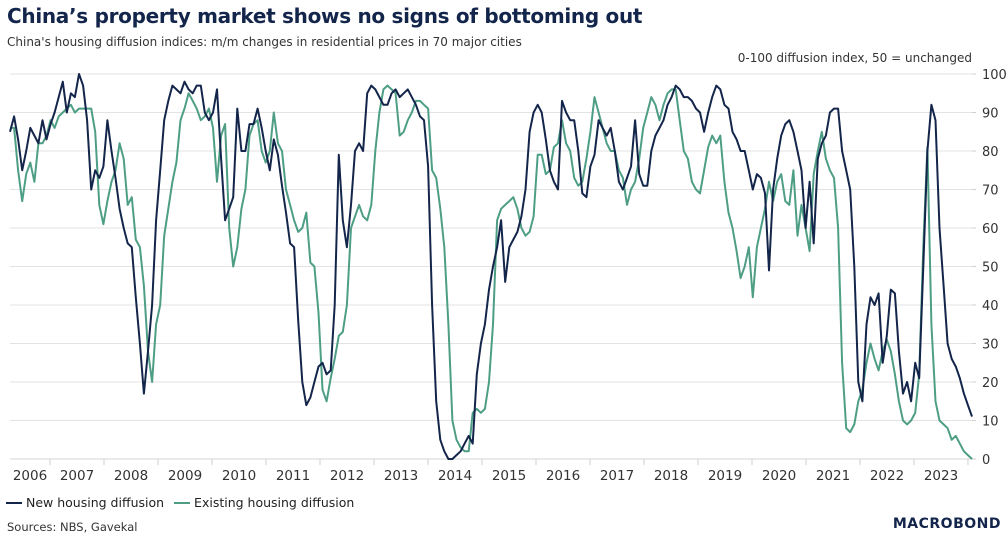 The image size is (1008, 542). Describe the element at coordinates (671, 476) in the screenshot. I see `x-tick-label: 2018` at that location.